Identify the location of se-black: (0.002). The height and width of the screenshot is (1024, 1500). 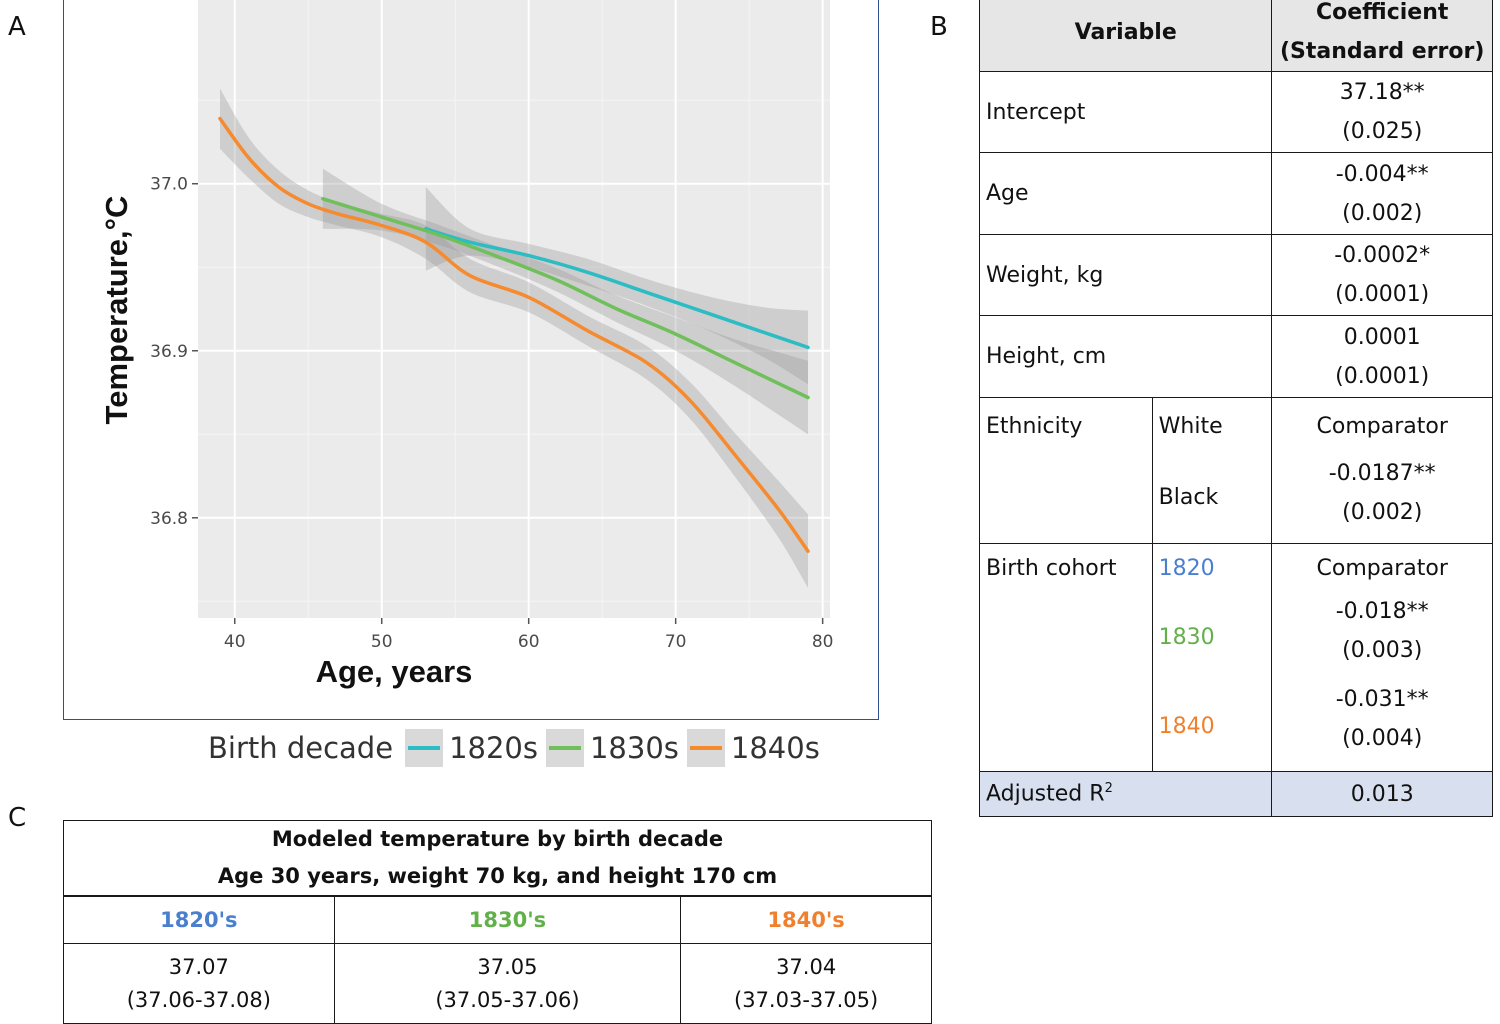
(1382, 512).